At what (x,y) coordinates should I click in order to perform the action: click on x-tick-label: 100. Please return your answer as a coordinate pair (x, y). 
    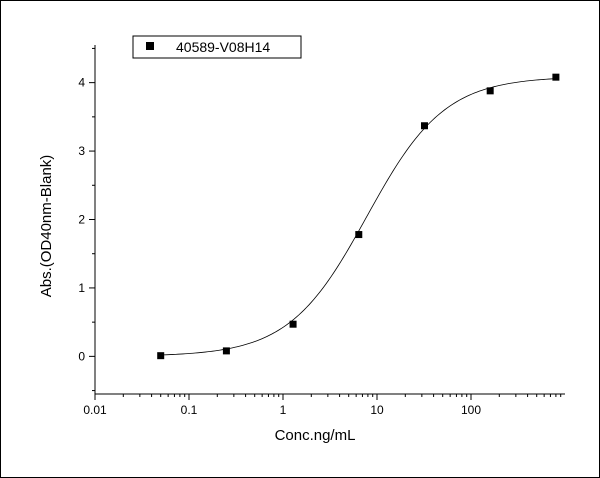
    Looking at the image, I should click on (471, 410).